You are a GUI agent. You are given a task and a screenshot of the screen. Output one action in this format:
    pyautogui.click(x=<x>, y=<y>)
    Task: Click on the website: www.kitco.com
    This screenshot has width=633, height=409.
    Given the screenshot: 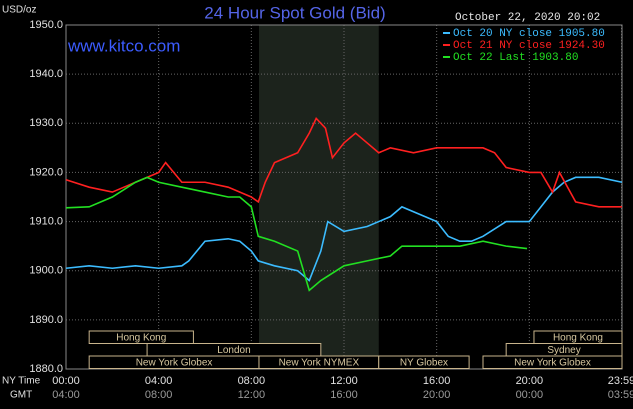 What is the action you would take?
    pyautogui.click(x=123, y=45)
    